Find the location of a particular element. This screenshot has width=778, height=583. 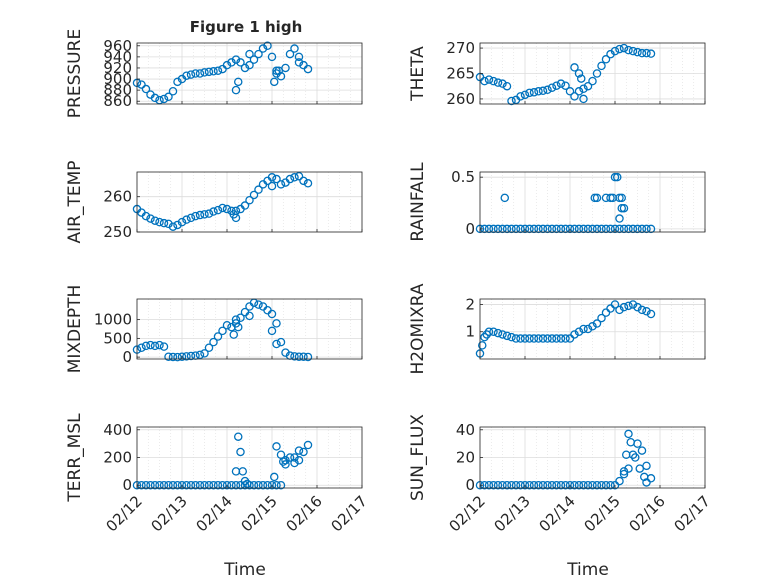

y-tick-label: 920 is located at coordinates (117, 68).